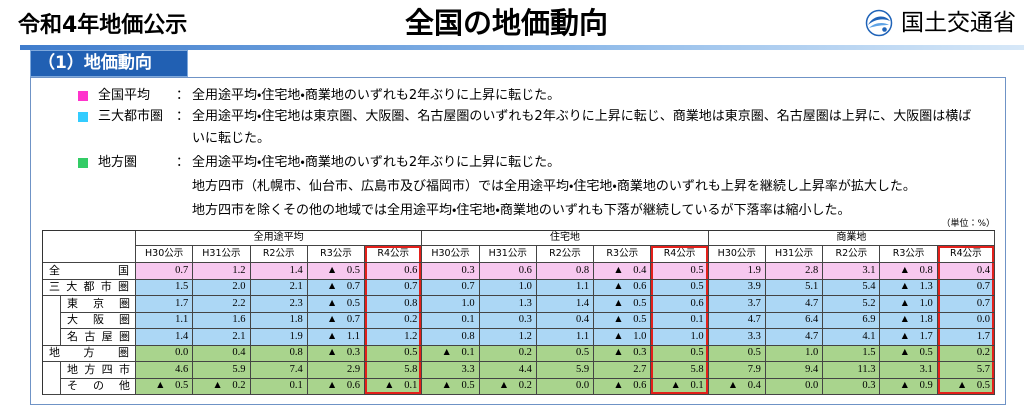 Image resolution: width=1024 pixels, height=408 pixels. Describe the element at coordinates (222, 304) in the screenshot. I see `table-cell: 2.2` at that location.